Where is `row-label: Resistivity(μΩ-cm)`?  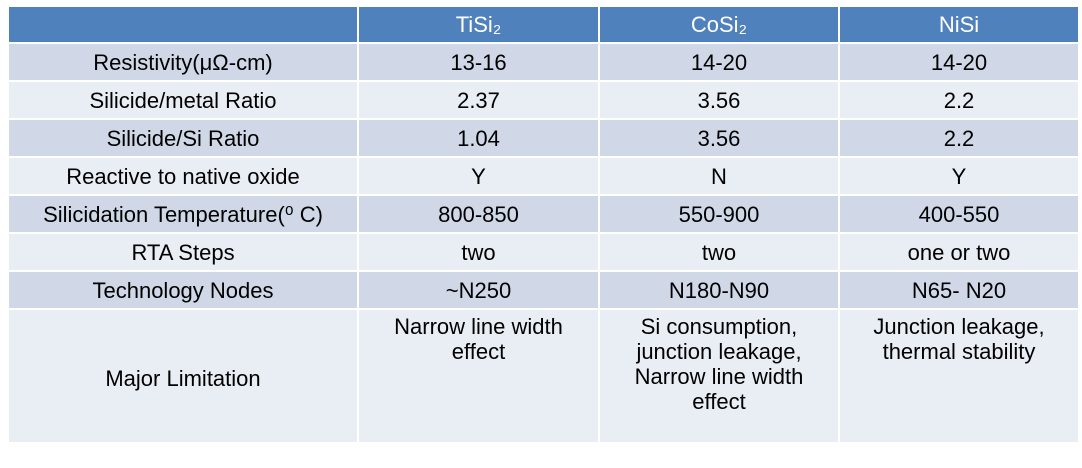
row-label: Resistivity(μΩ-cm) is located at coordinates (183, 62).